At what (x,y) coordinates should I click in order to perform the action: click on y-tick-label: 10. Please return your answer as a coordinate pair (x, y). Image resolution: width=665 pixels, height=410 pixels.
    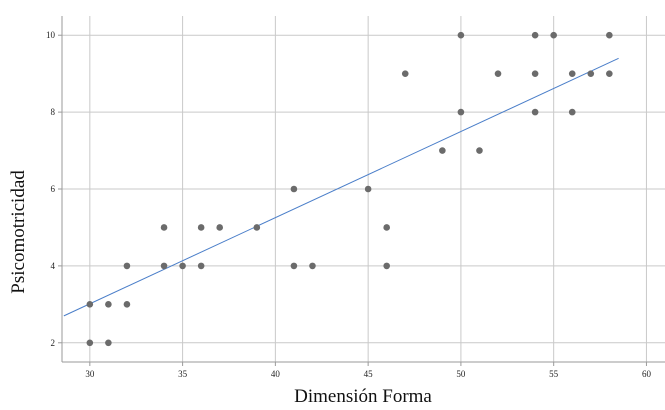
    Looking at the image, I should click on (51, 35).